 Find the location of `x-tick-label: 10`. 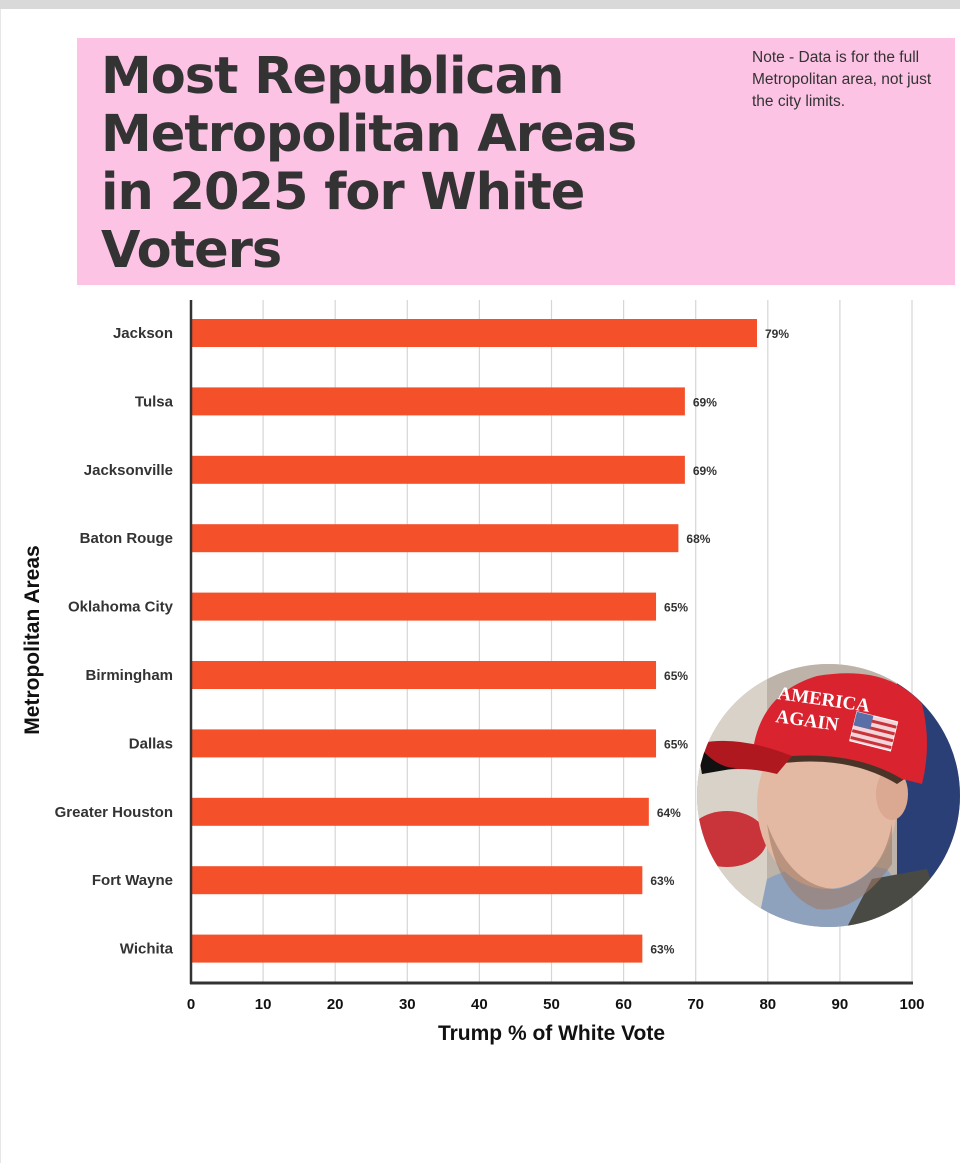

x-tick-label: 10 is located at coordinates (263, 1004).